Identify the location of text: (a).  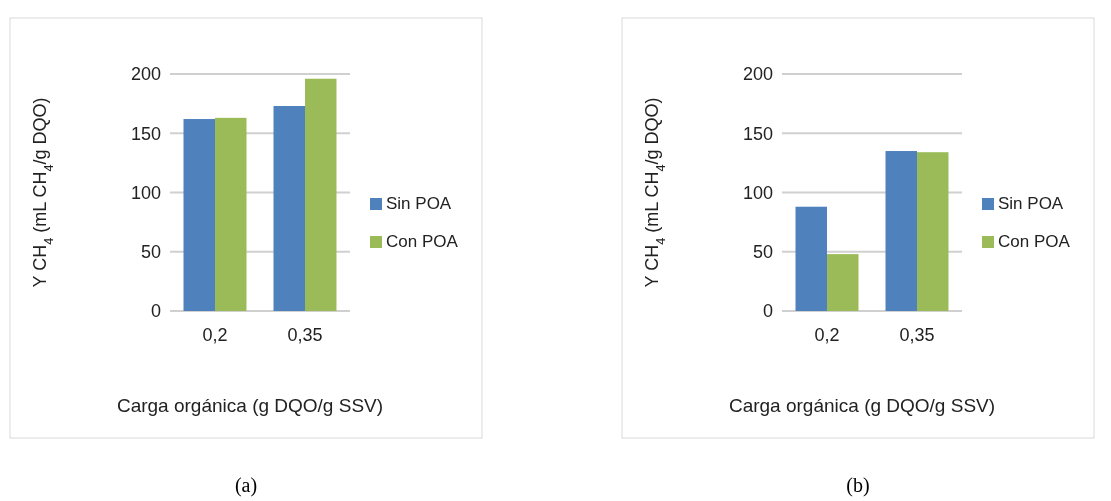
(246, 485).